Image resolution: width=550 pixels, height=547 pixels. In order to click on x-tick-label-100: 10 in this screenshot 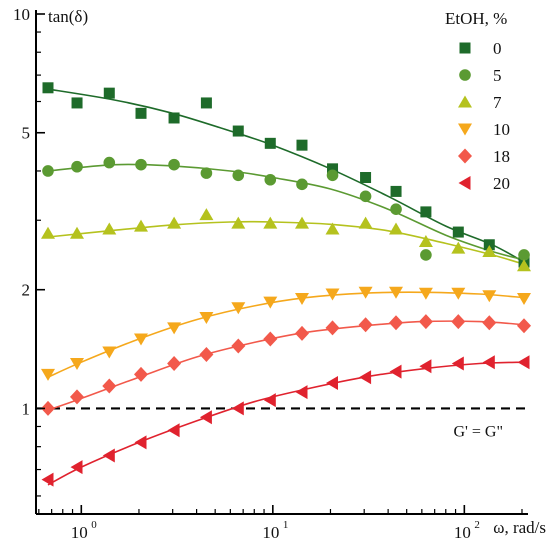, I will do `click(462, 532)`.